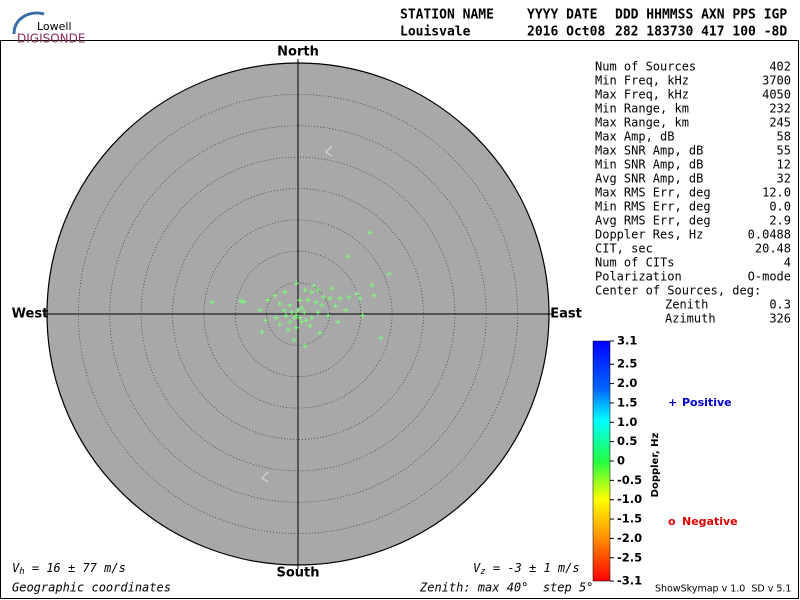 Image resolution: width=800 pixels, height=600 pixels. Describe the element at coordinates (784, 179) in the screenshot. I see `stat-value: 32` at that location.